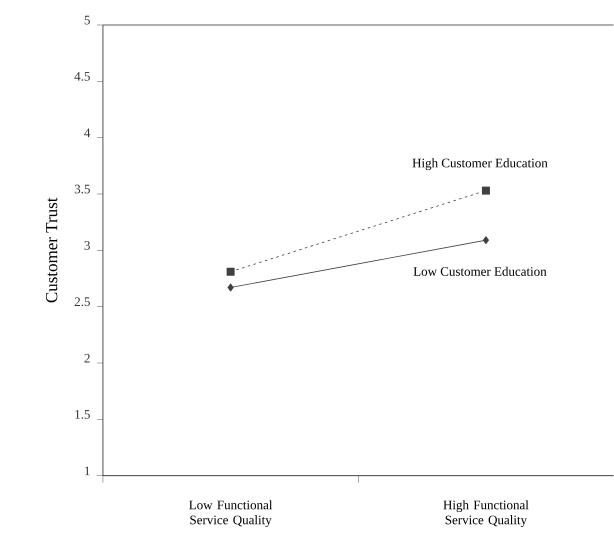 Image resolution: width=614 pixels, height=553 pixels. Describe the element at coordinates (82, 414) in the screenshot. I see `y-tick-label: 1.5` at that location.